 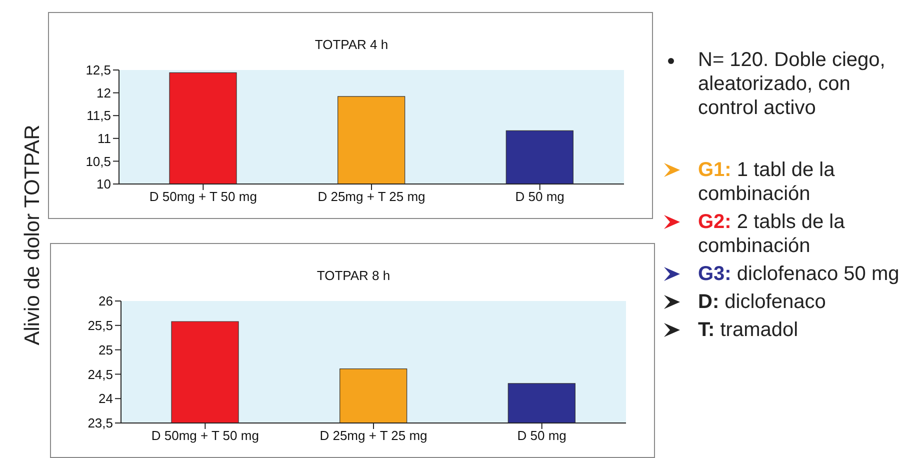 I want to click on y-tick-label: 11,5, so click(x=98, y=116).